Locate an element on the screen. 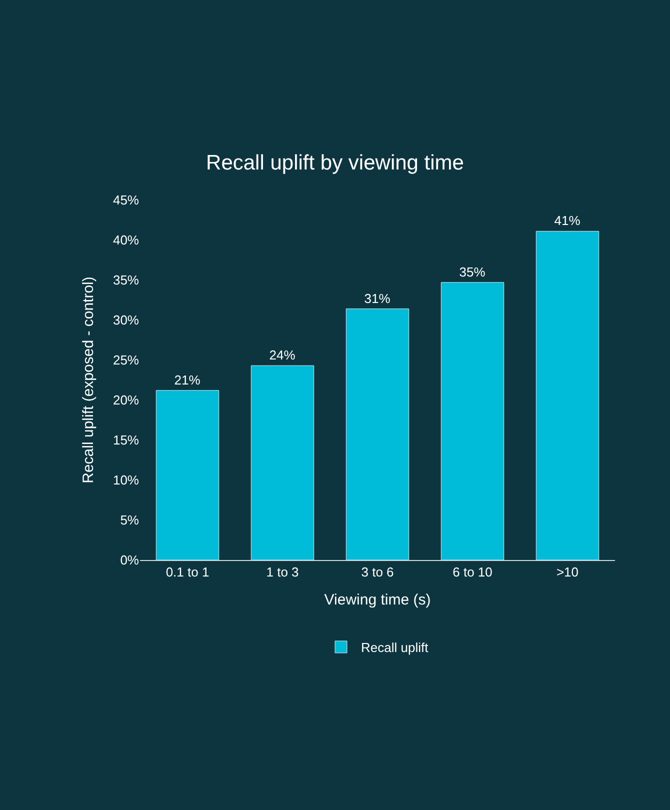 Image resolution: width=670 pixels, height=810 pixels. data-label: 41% is located at coordinates (567, 220).